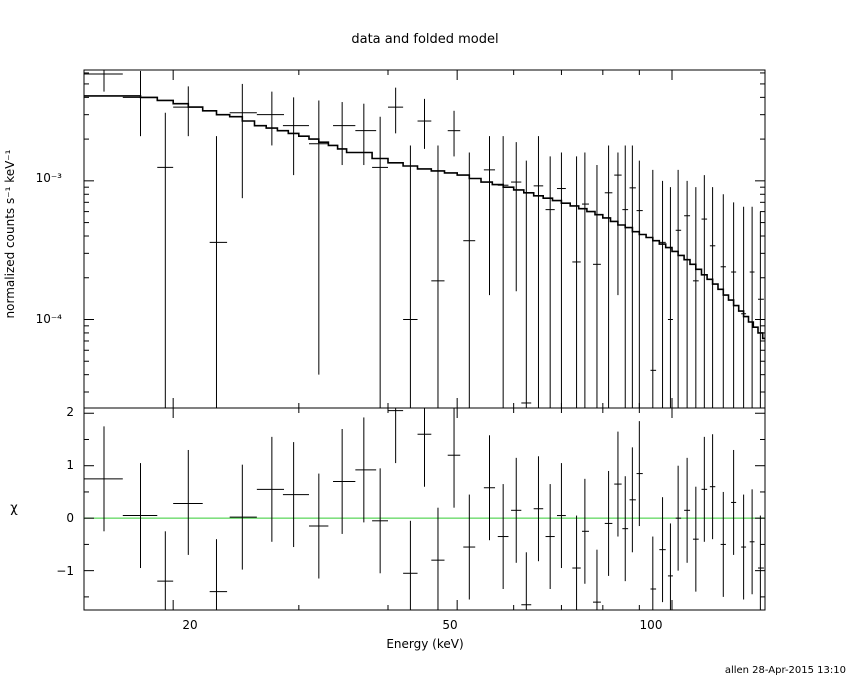 This screenshot has height=680, width=850. Describe the element at coordinates (70, 412) in the screenshot. I see `ytick-label-2: 2` at that location.